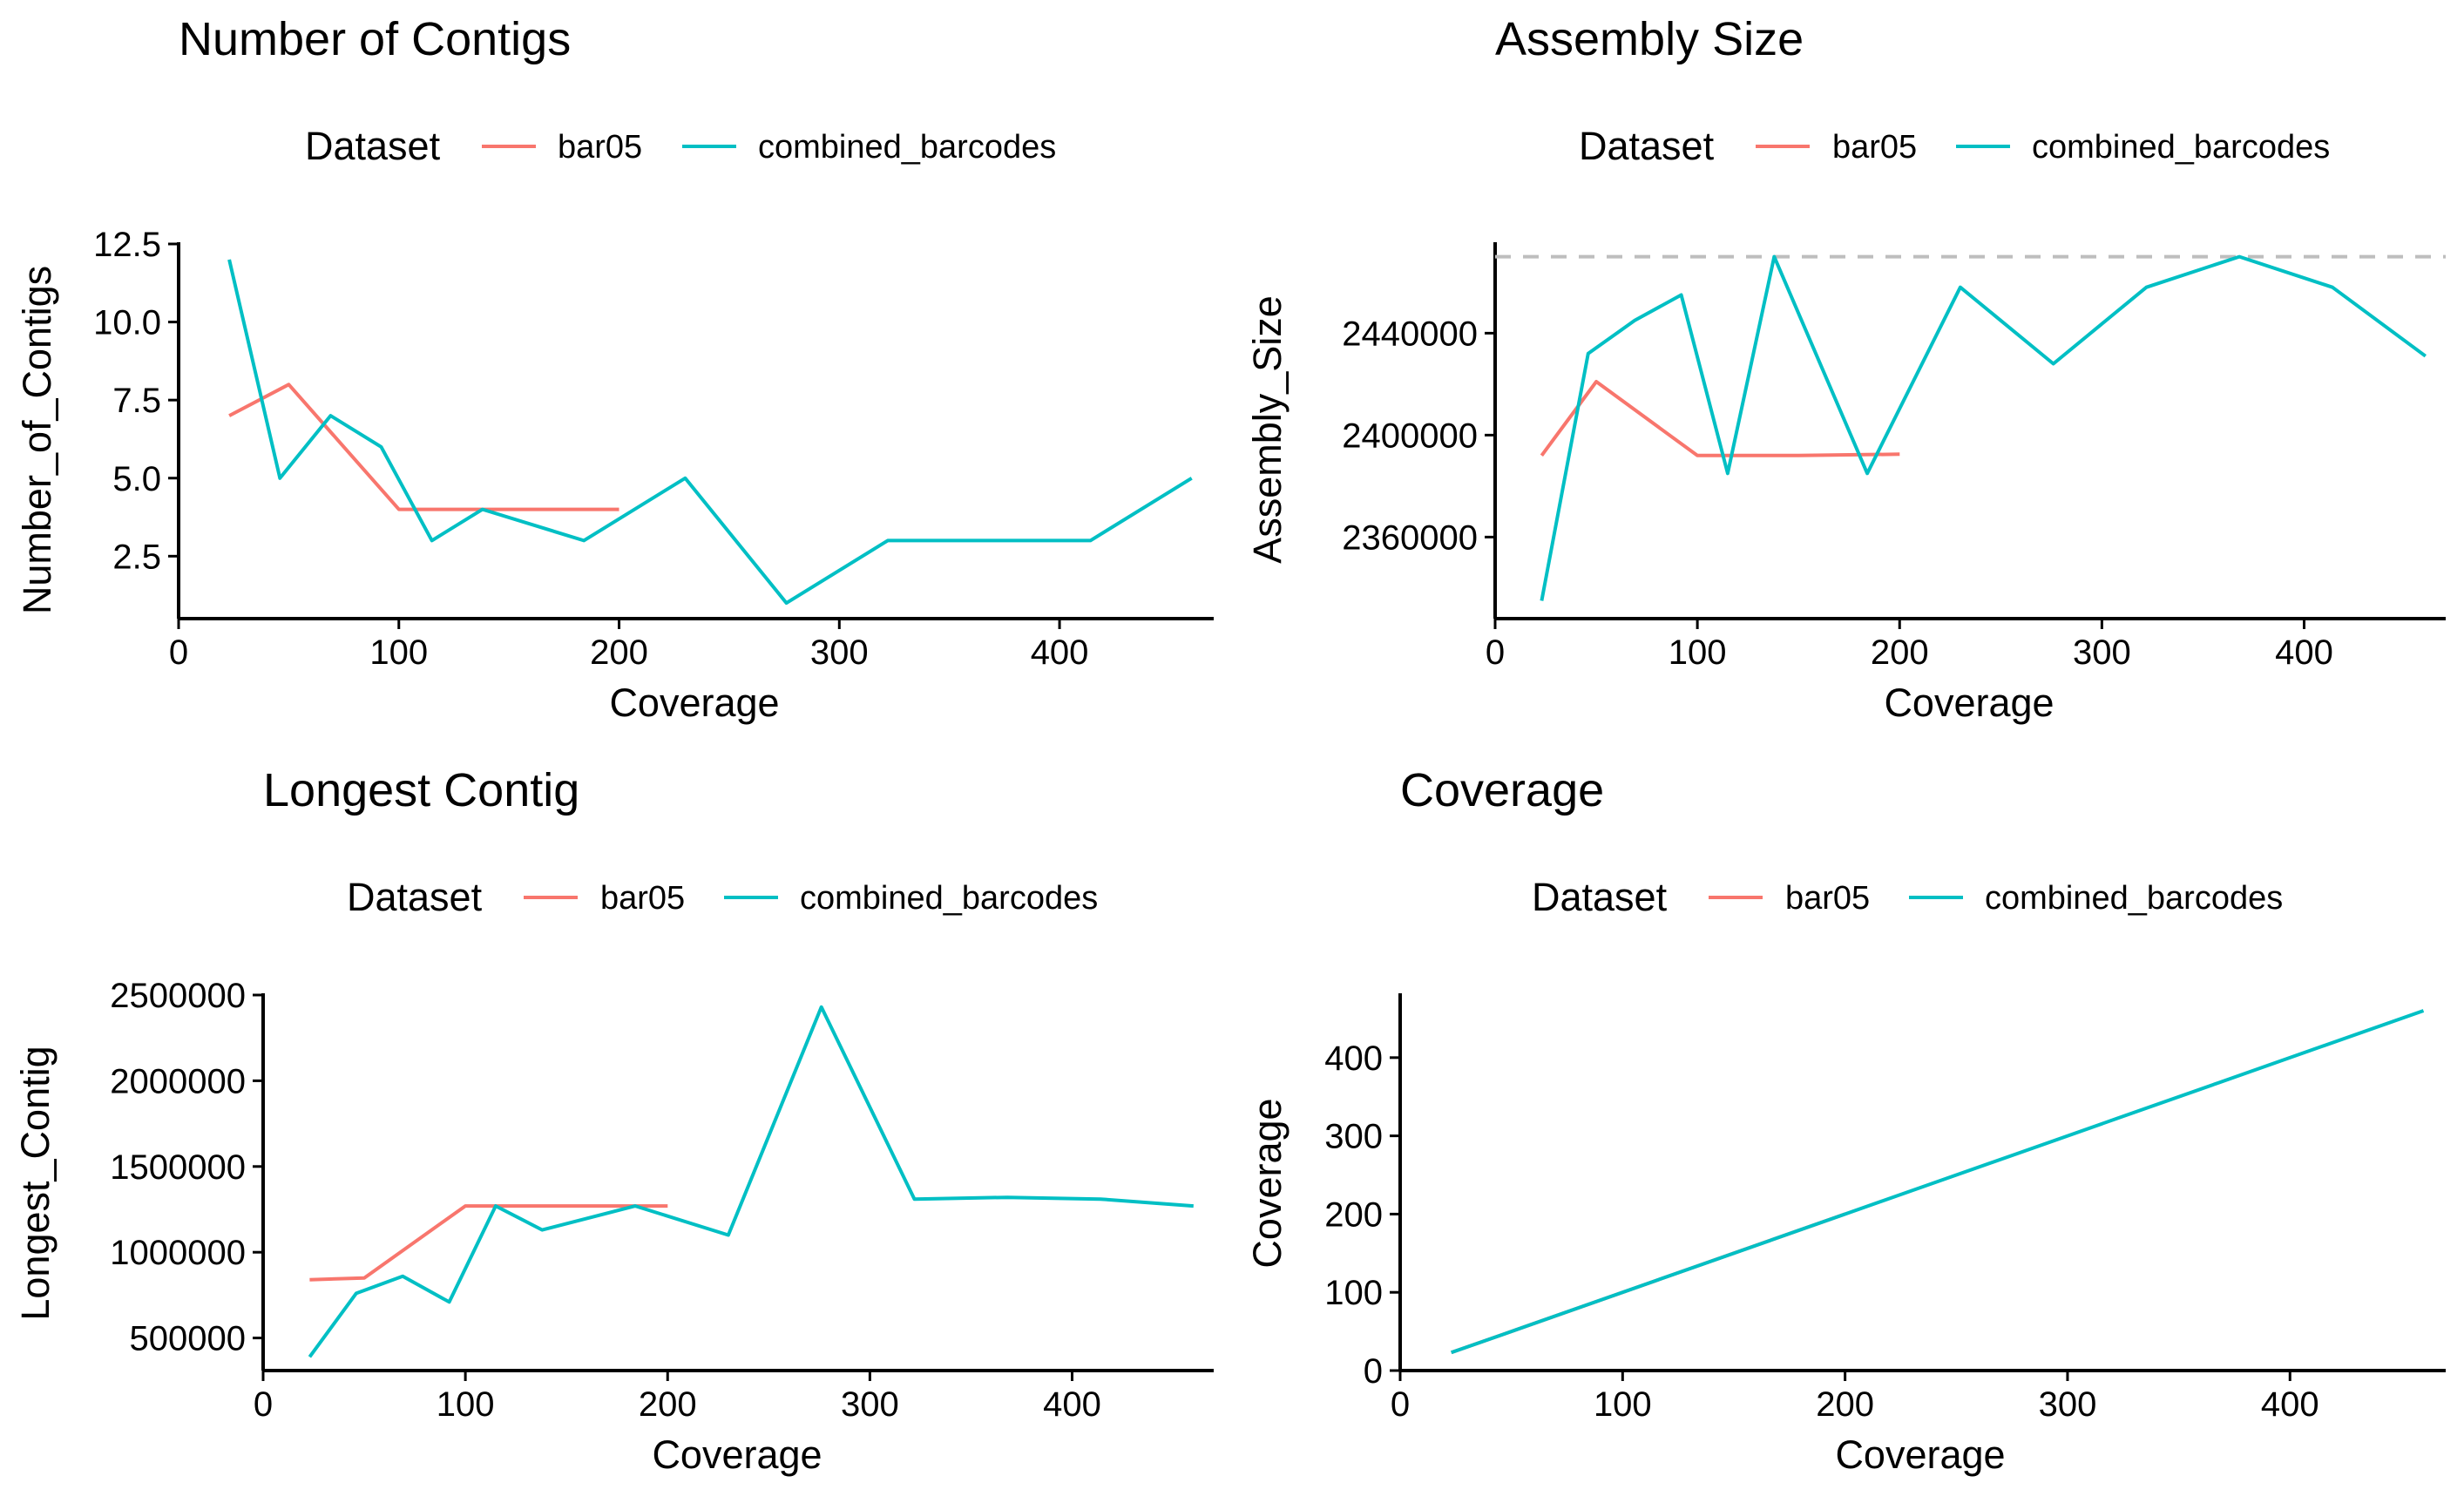  I want to click on longest-y-tick-label: 500000, so click(188, 1339).